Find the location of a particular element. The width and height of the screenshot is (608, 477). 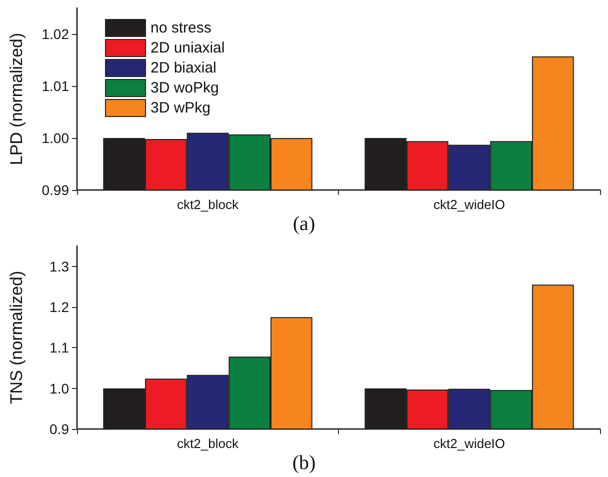

y-tick-label: 1.2 is located at coordinates (60, 307).